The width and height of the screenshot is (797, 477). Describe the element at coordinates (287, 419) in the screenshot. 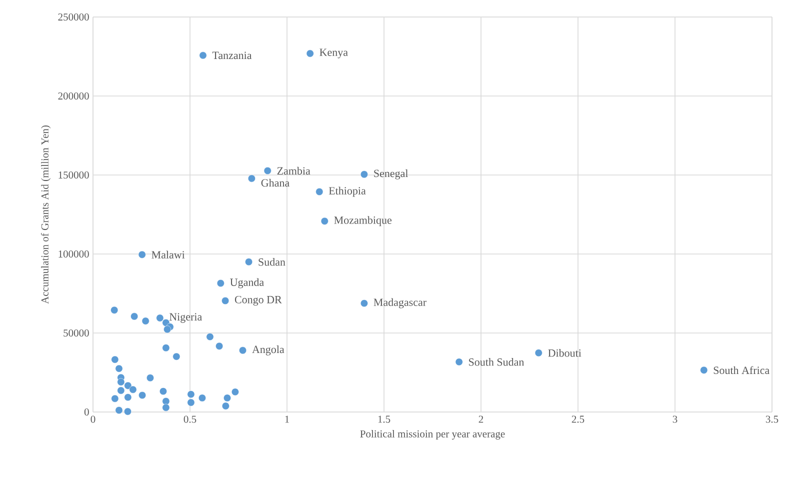

I see `x-tick-label: 1` at that location.